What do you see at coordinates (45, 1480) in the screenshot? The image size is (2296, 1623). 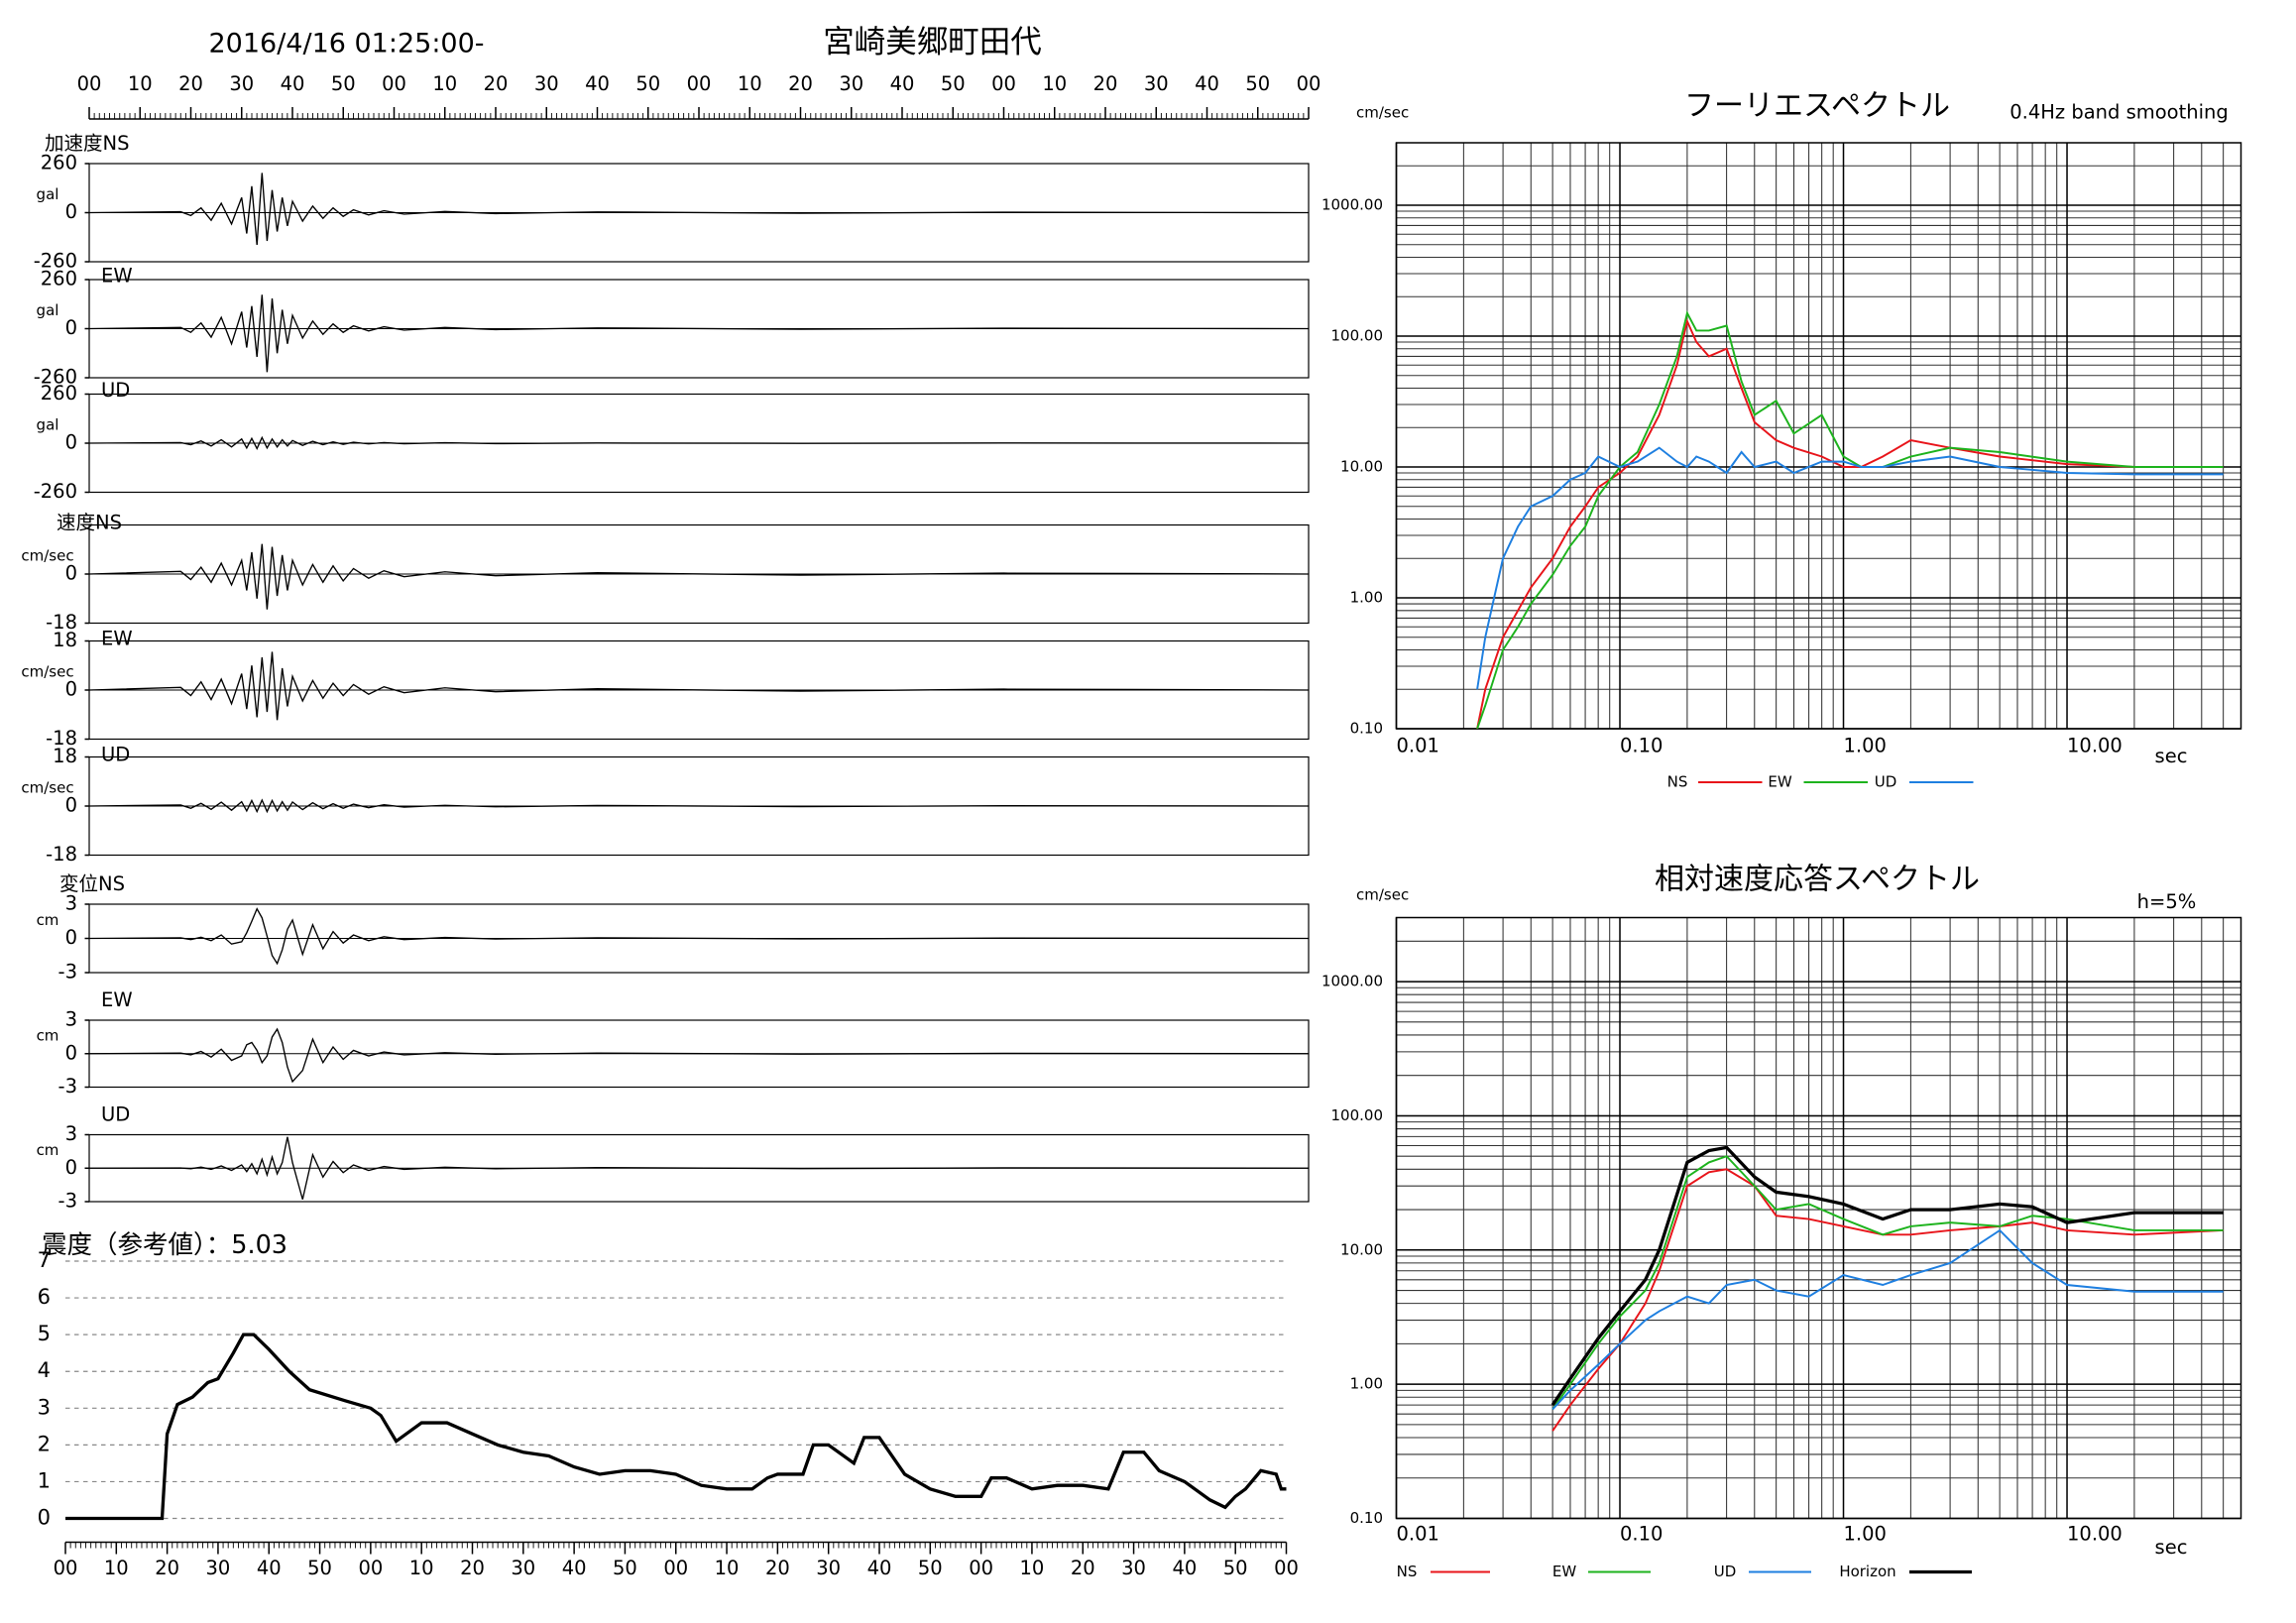 I see `y-tick-label: 1` at bounding box center [45, 1480].